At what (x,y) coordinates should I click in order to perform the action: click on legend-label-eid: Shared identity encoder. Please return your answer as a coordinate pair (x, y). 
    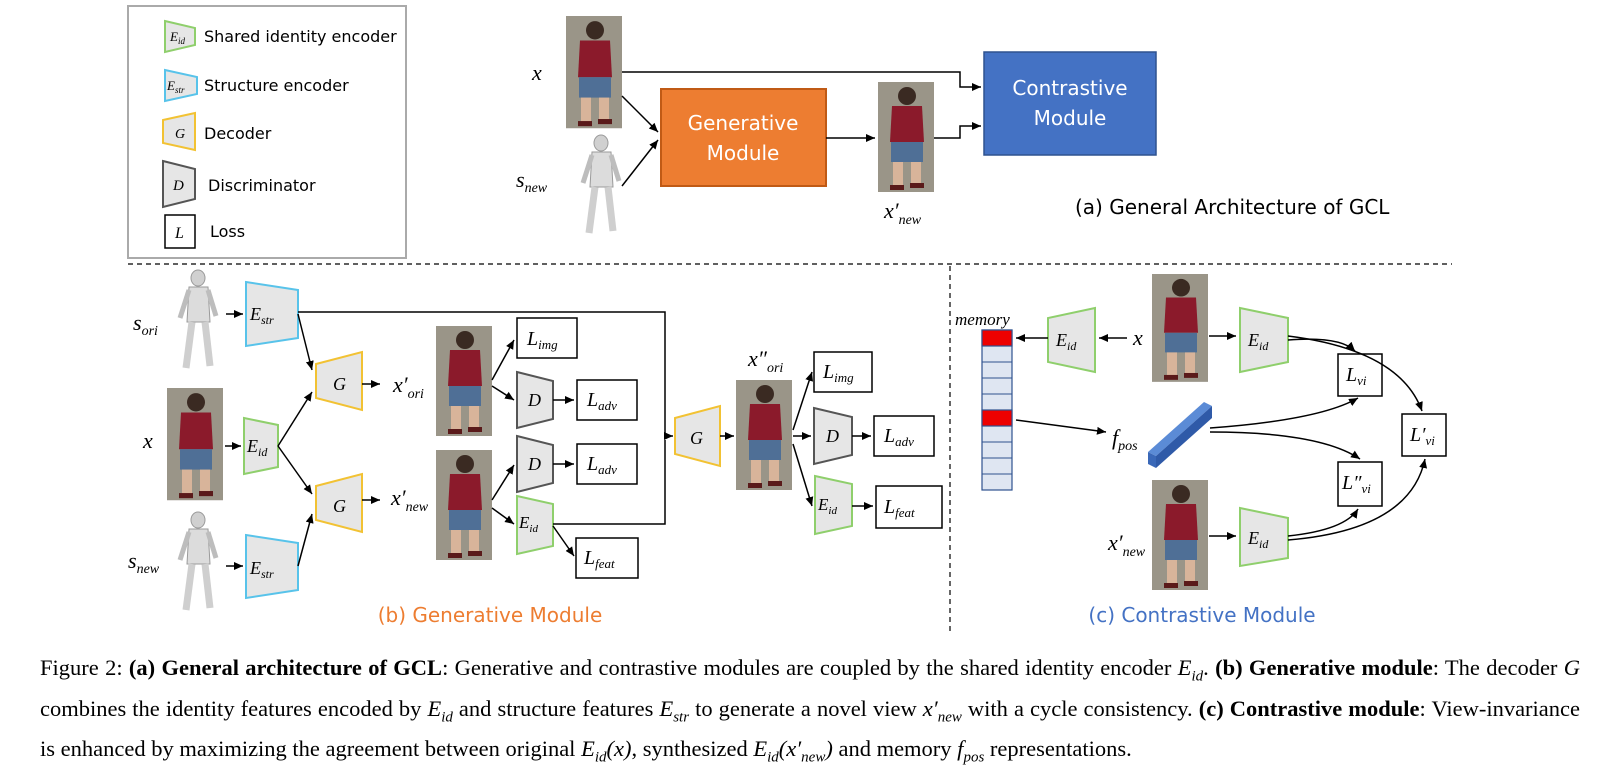
    Looking at the image, I should click on (300, 36).